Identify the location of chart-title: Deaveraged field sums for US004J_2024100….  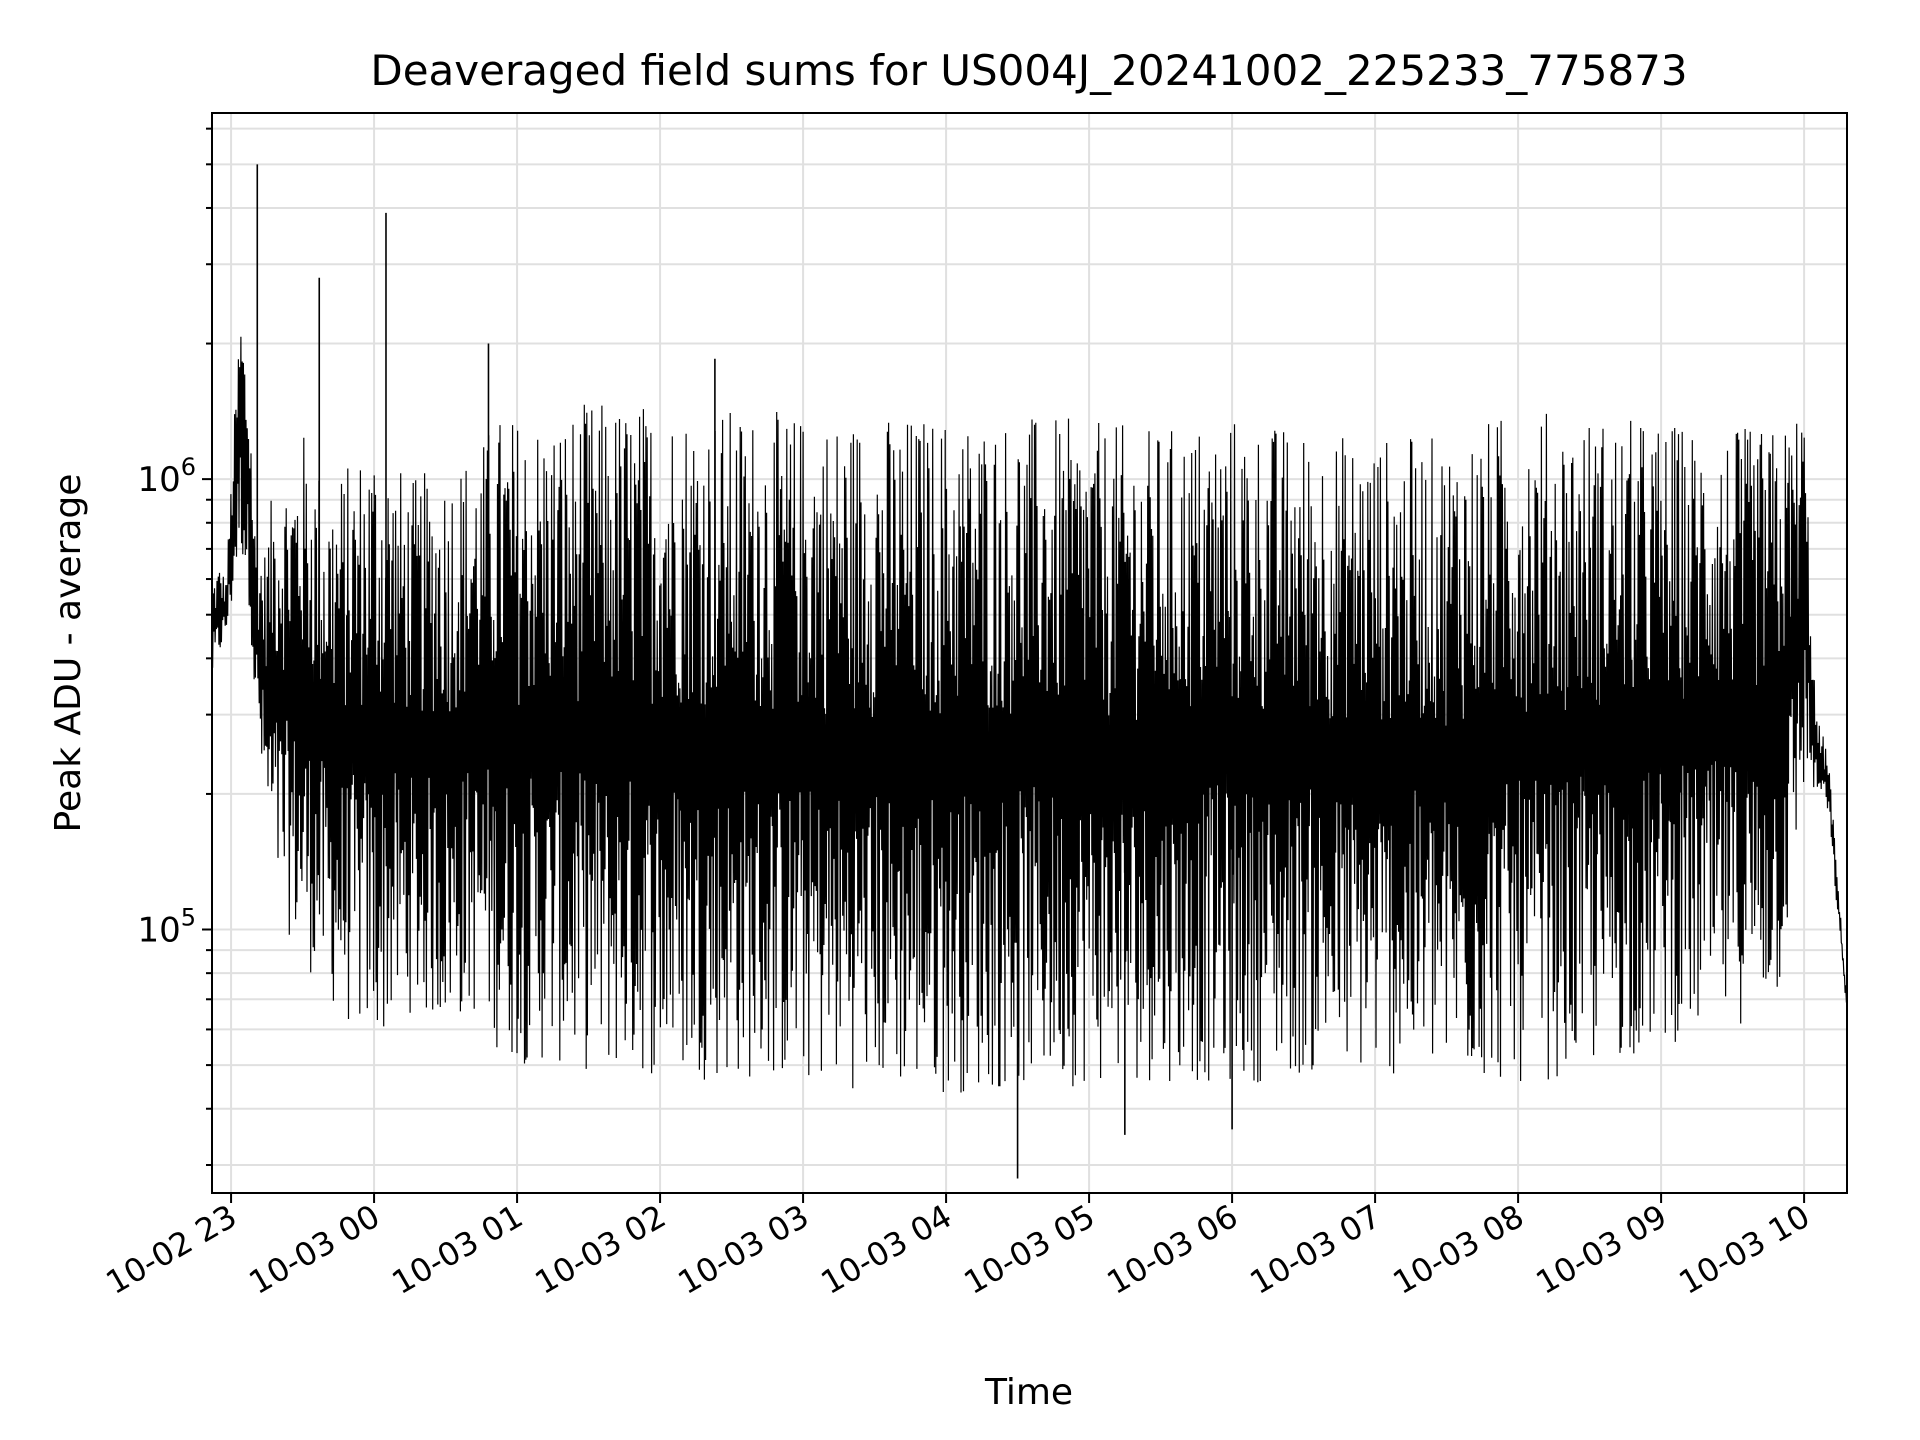
(1028, 70).